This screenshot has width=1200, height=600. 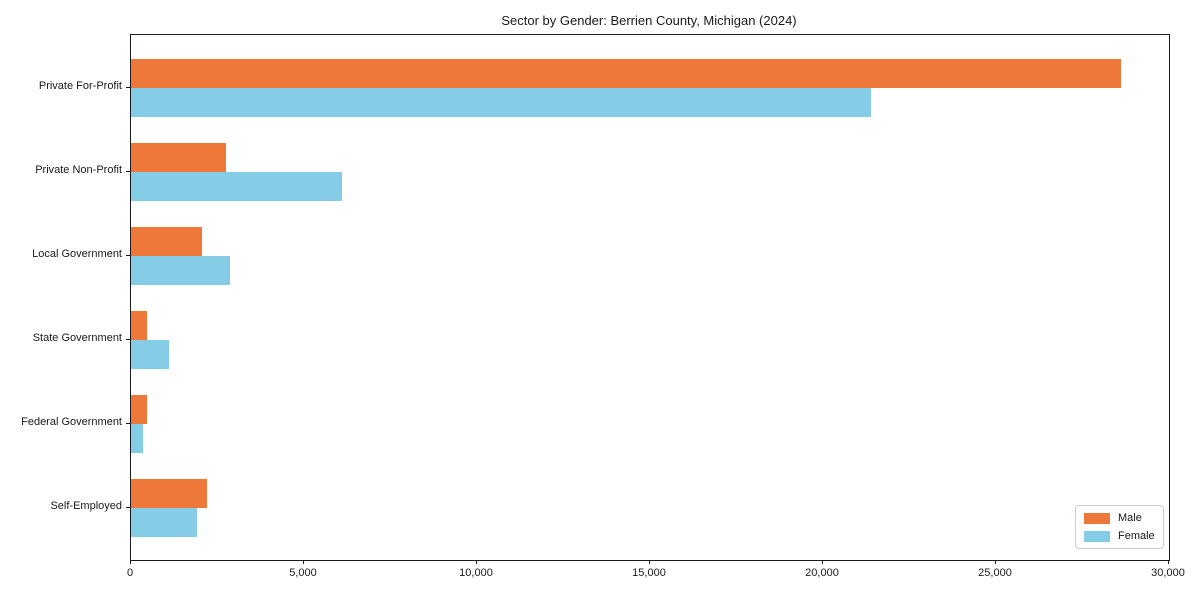 I want to click on x-tick-label: 15,000, so click(x=649, y=573).